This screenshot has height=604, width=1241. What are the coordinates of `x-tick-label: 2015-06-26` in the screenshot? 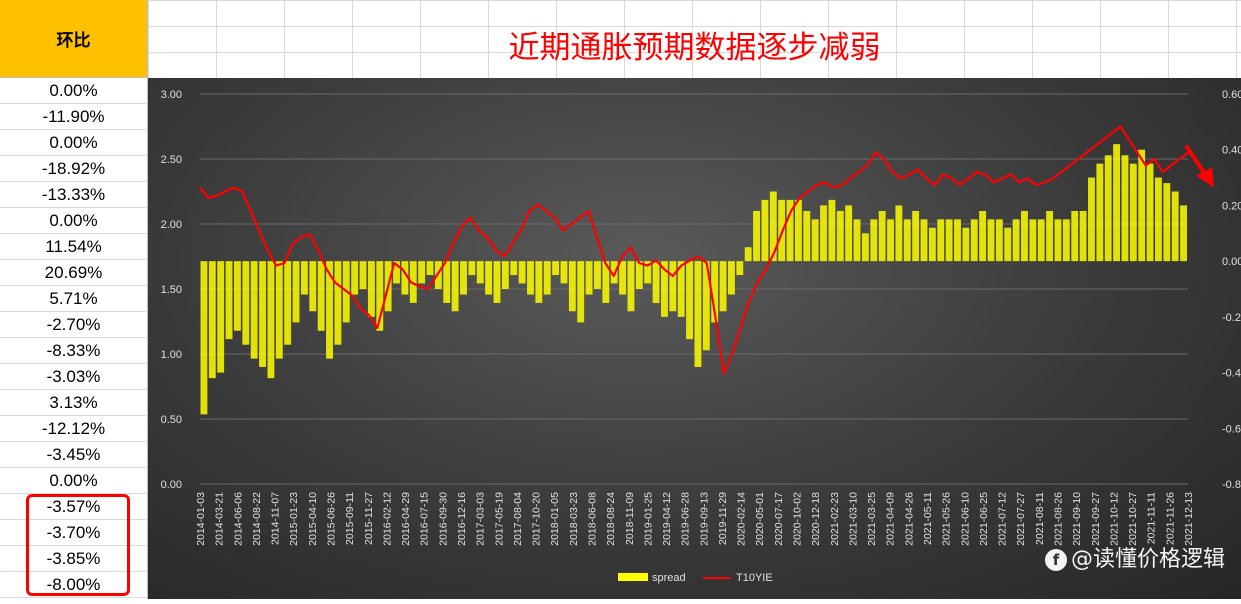 It's located at (332, 519).